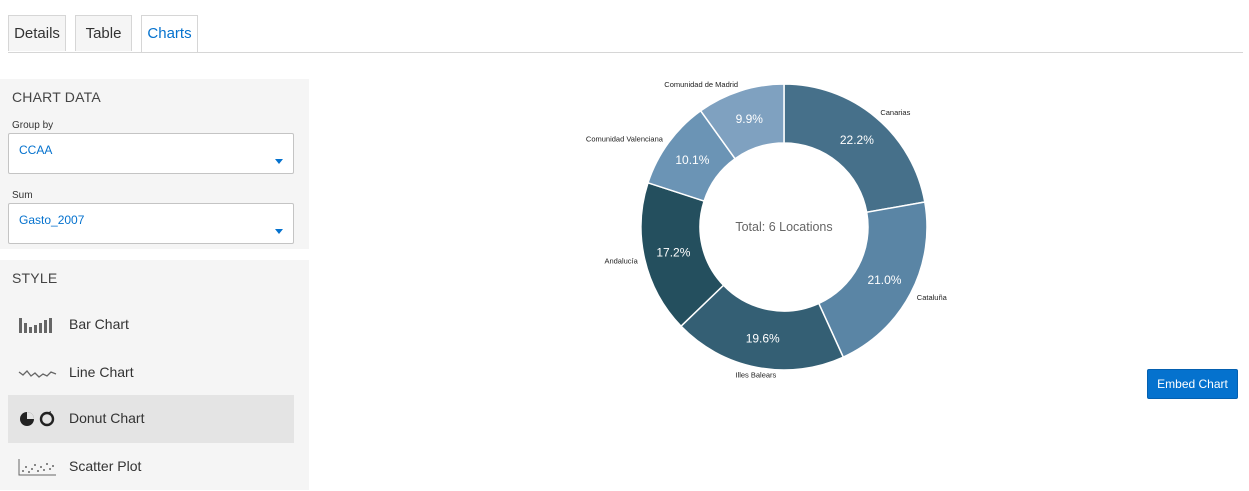 Image resolution: width=1249 pixels, height=491 pixels. I want to click on slice-name-label: Andalucía, so click(621, 261).